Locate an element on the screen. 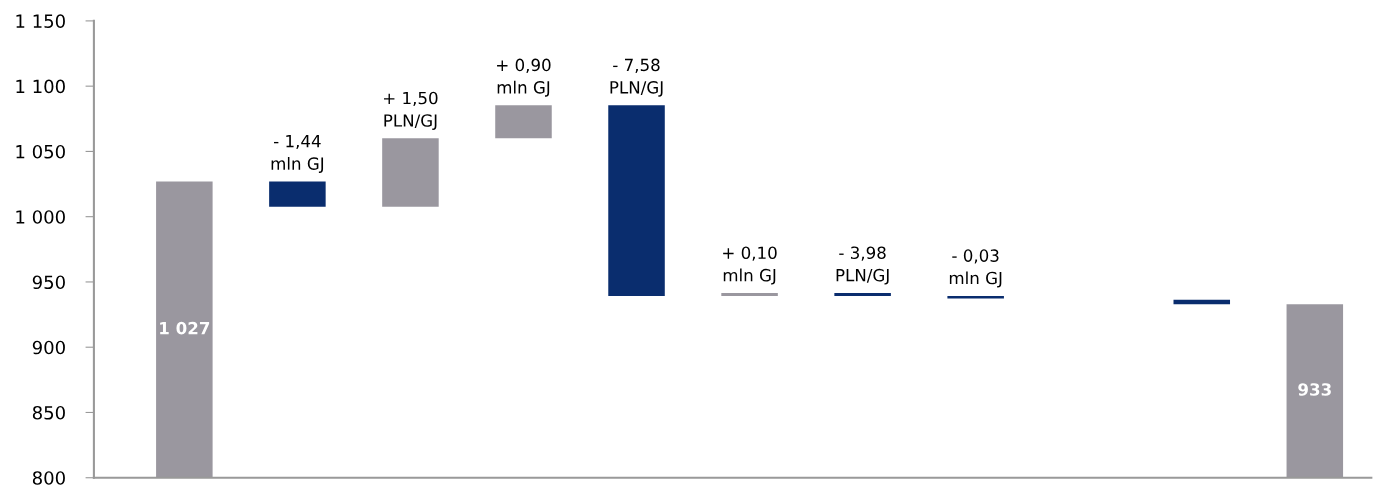  data-label: 1 027 is located at coordinates (185, 328).